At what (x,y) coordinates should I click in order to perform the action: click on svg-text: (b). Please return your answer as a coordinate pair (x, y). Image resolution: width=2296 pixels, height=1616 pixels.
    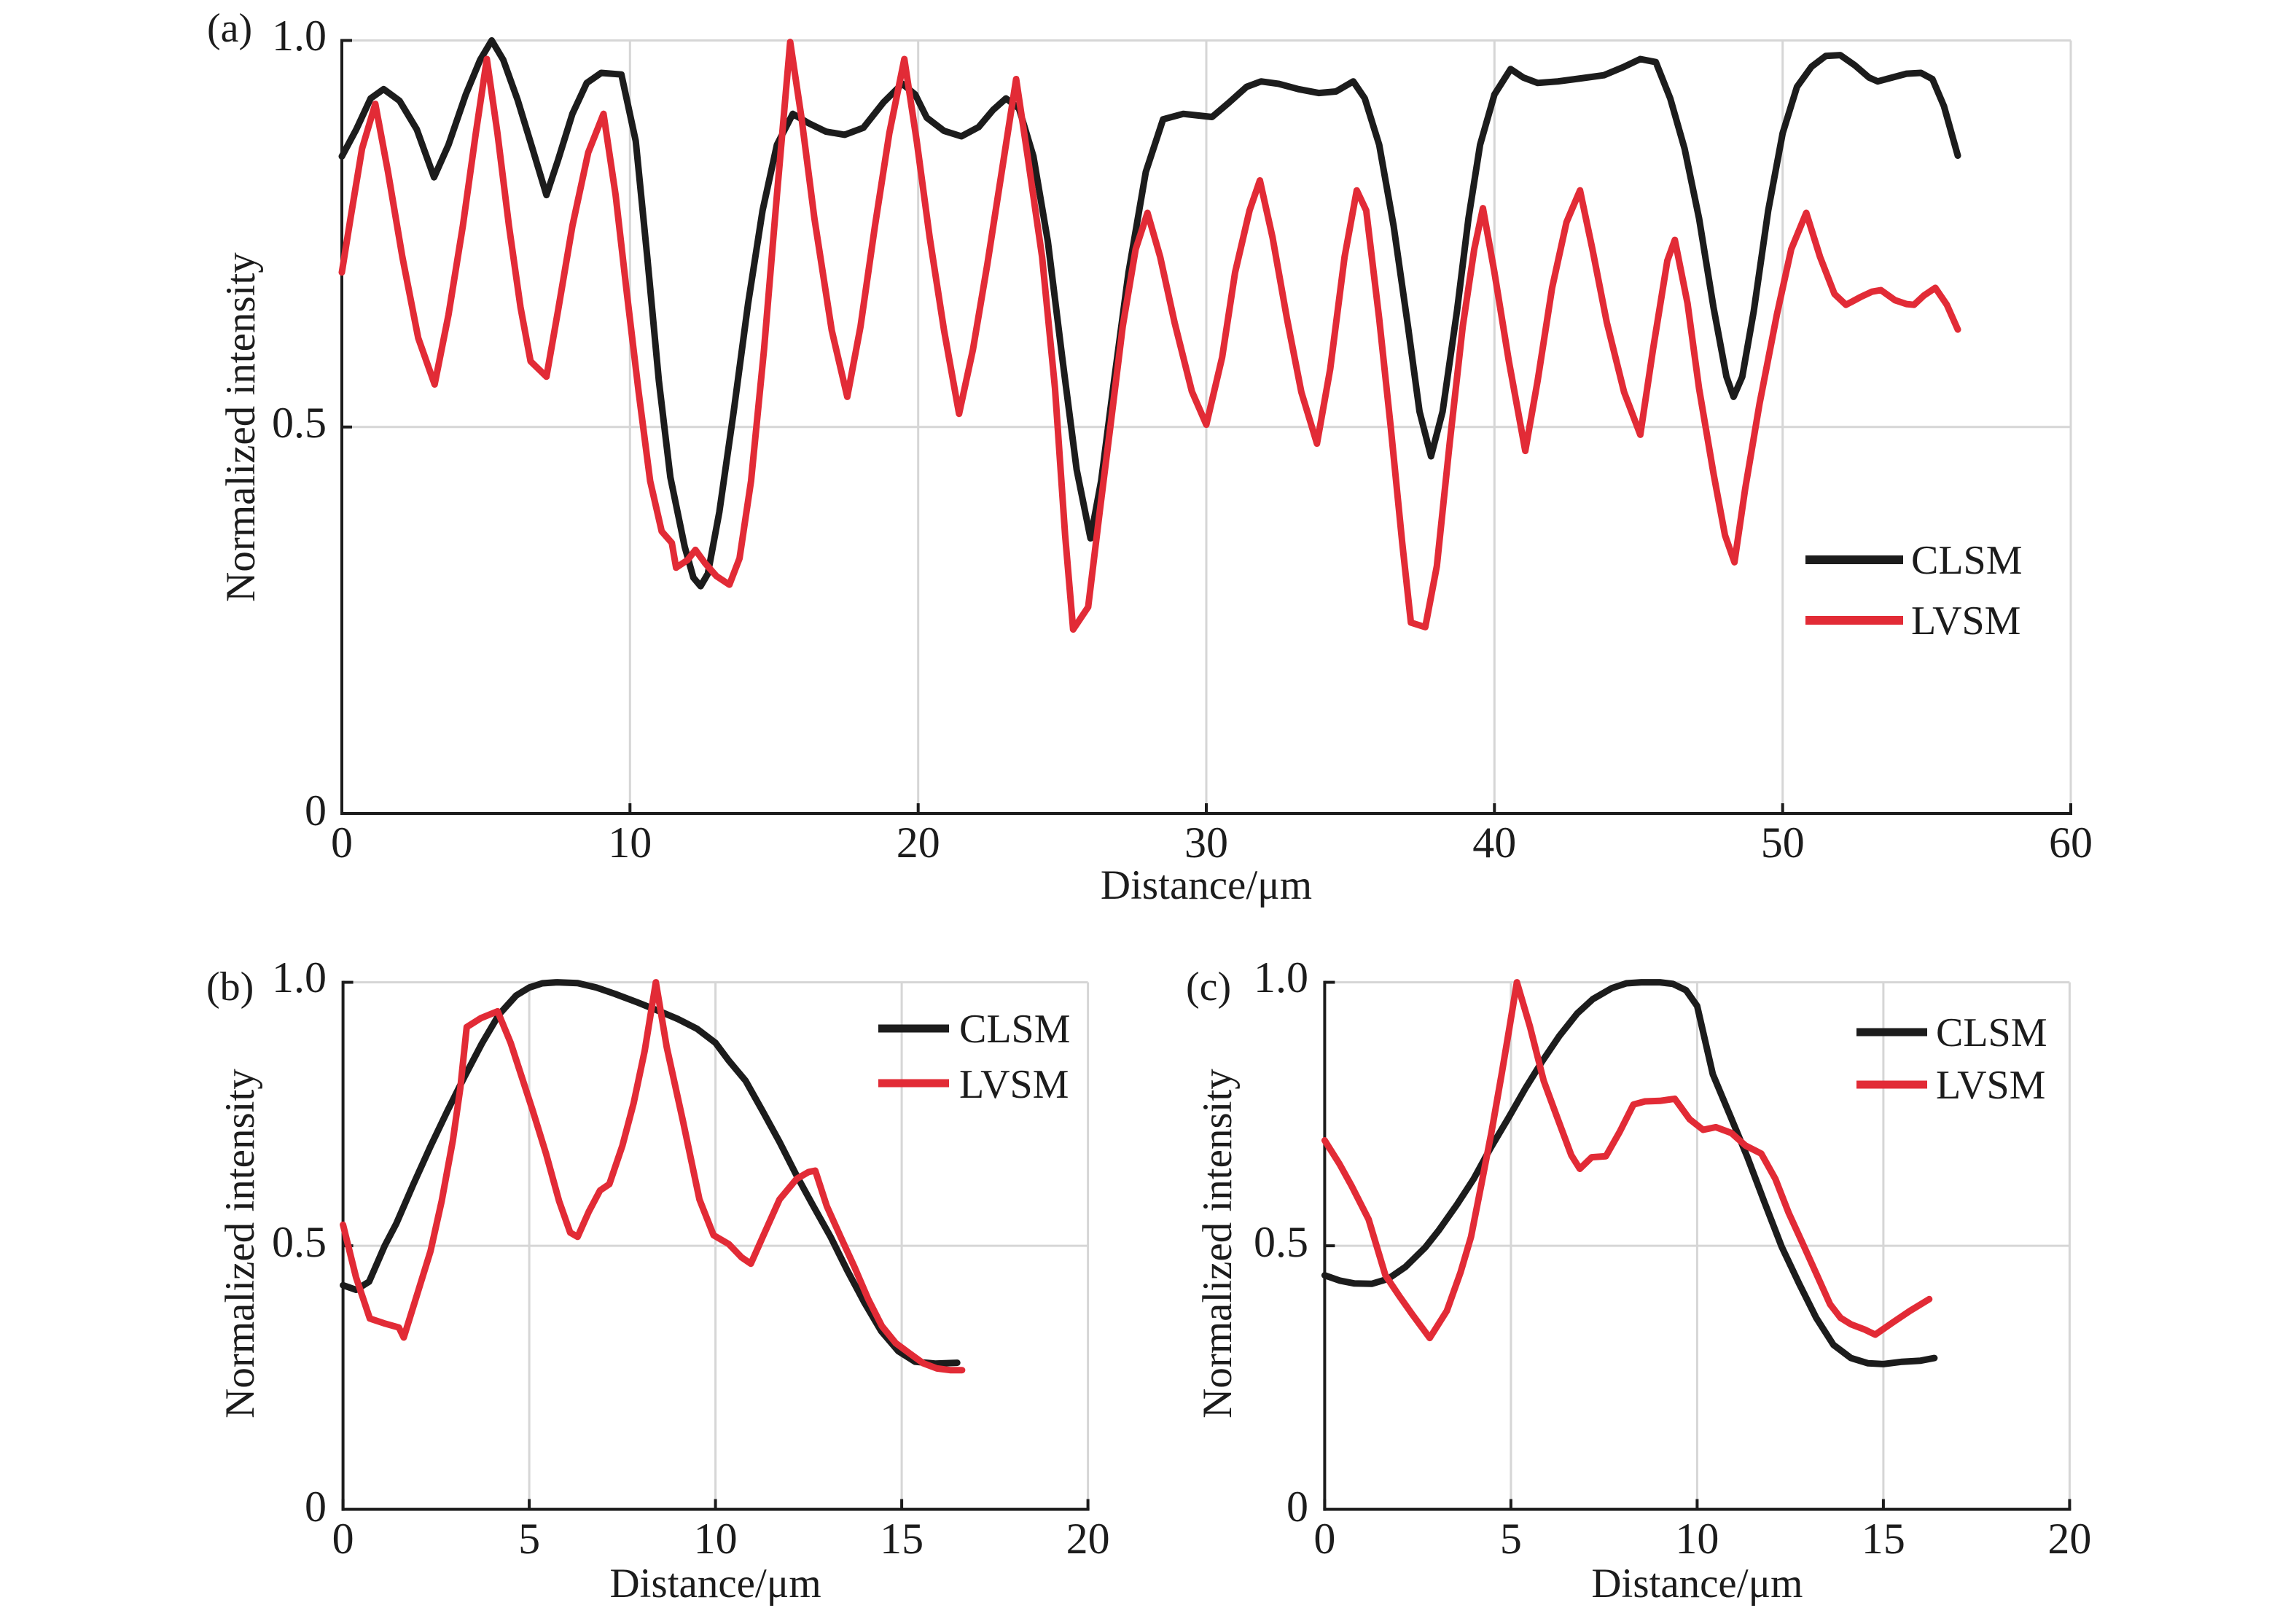
    Looking at the image, I should click on (230, 987).